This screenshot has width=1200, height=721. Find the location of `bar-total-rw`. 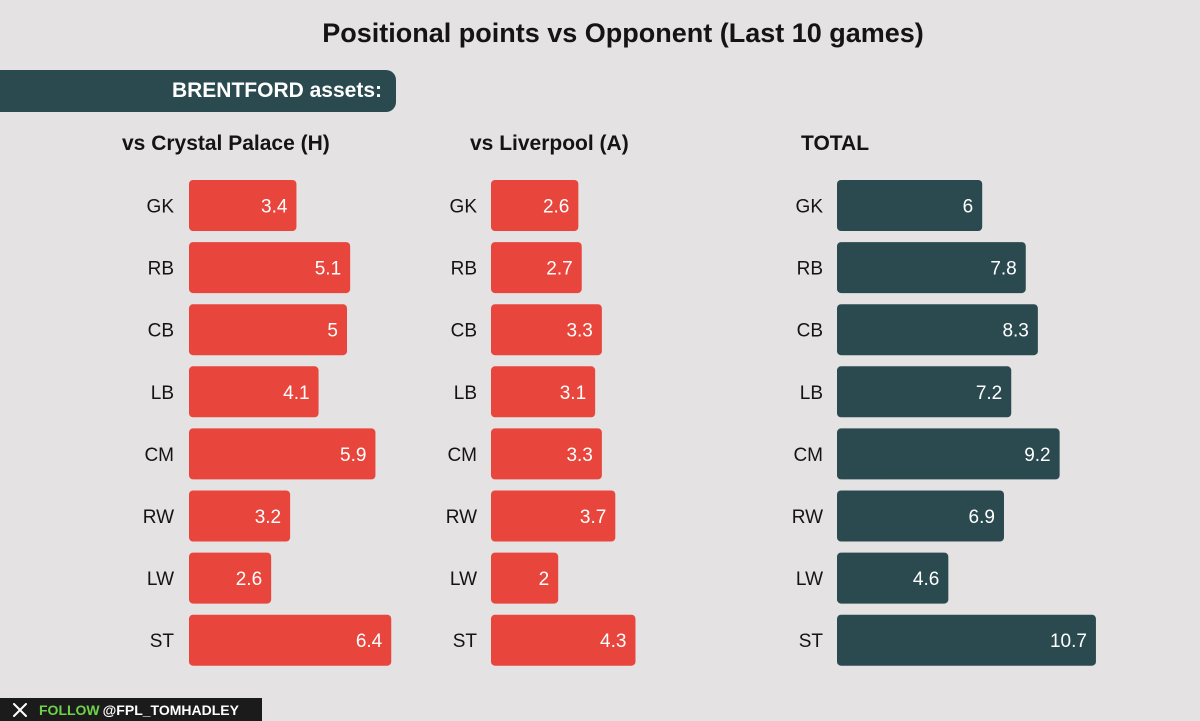

bar-total-rw is located at coordinates (920, 516).